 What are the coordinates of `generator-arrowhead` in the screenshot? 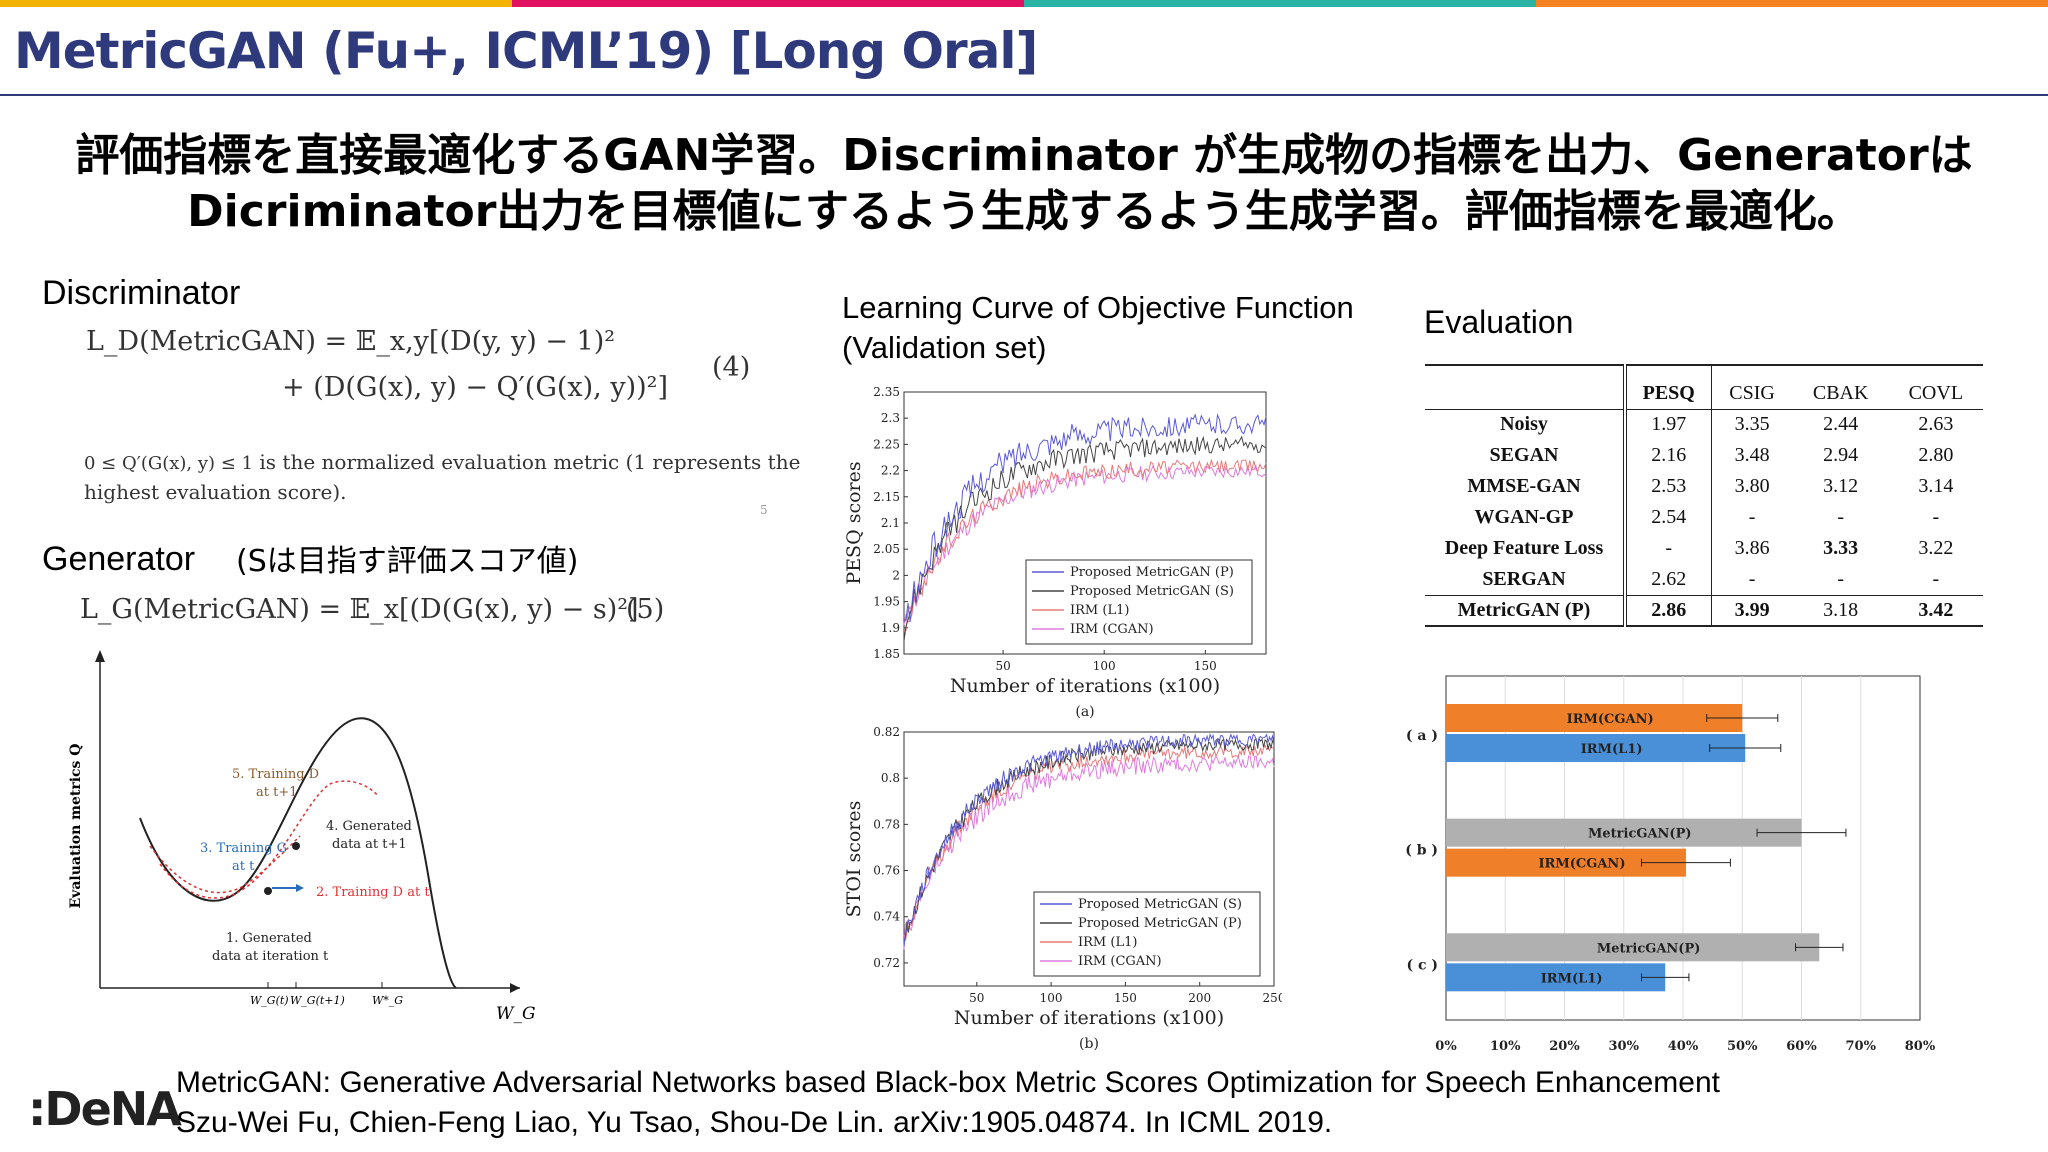 It's located at (300, 888).